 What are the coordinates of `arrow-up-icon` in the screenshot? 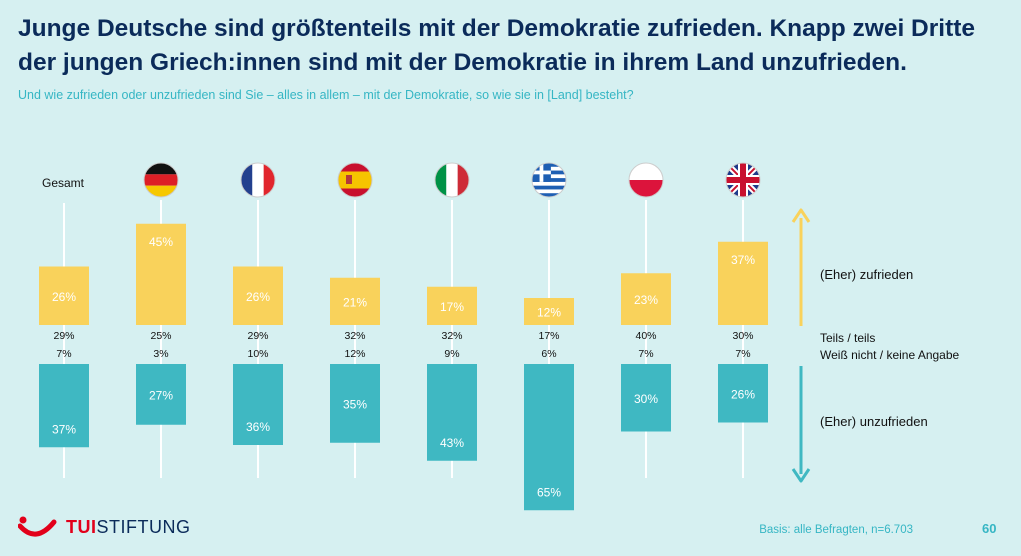 It's located at (801, 267).